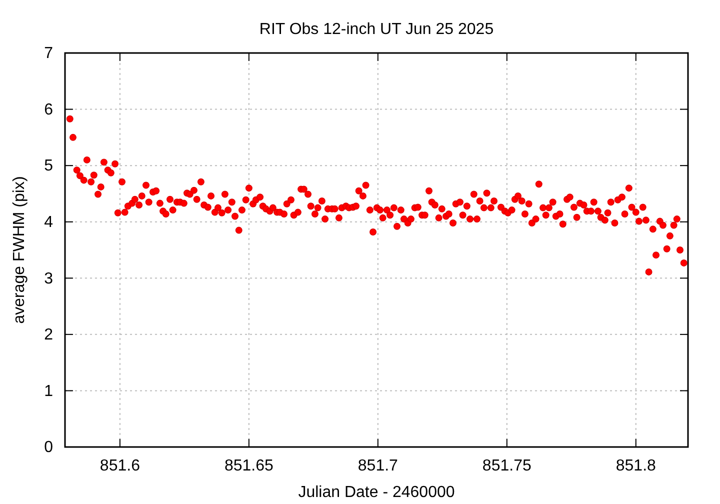  Describe the element at coordinates (376, 492) in the screenshot. I see `x-axis-title: Julian Date - 2460000` at that location.